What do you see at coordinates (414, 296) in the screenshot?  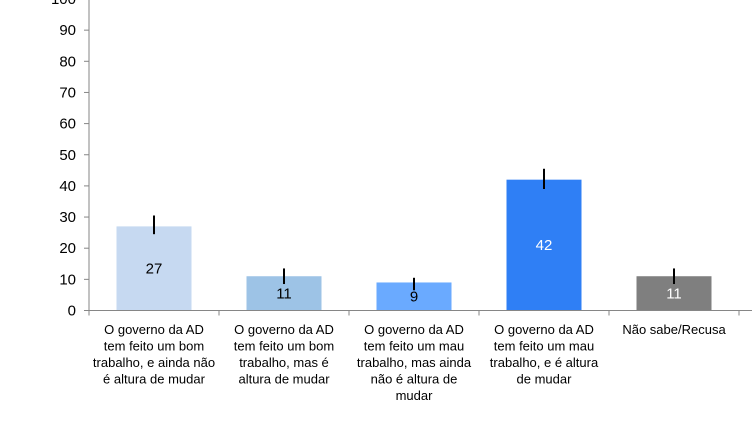 I see `data-label: 9` at bounding box center [414, 296].